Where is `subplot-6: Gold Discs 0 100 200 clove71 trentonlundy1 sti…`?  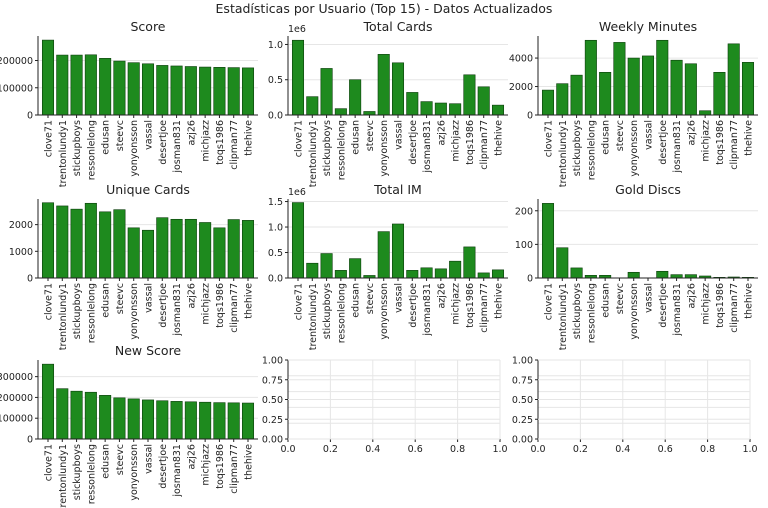
subplot-6: Gold Discs 0 100 200 clove71 trentonlundy1 sti… is located at coordinates (636, 266).